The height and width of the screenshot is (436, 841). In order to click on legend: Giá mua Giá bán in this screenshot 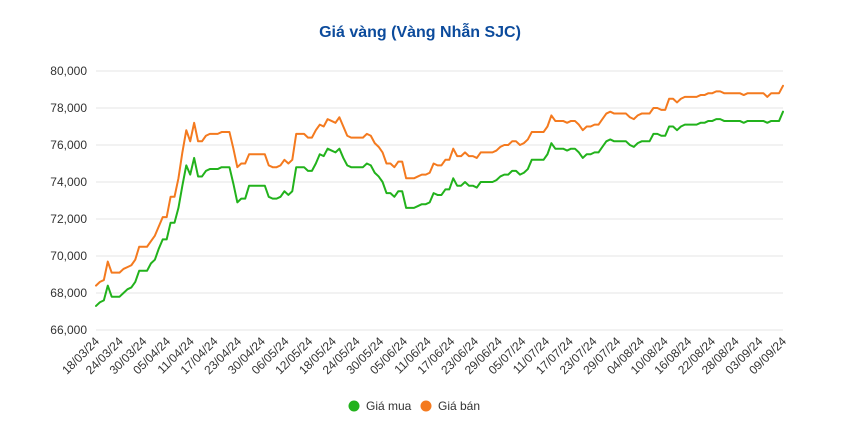, I will do `click(414, 406)`.